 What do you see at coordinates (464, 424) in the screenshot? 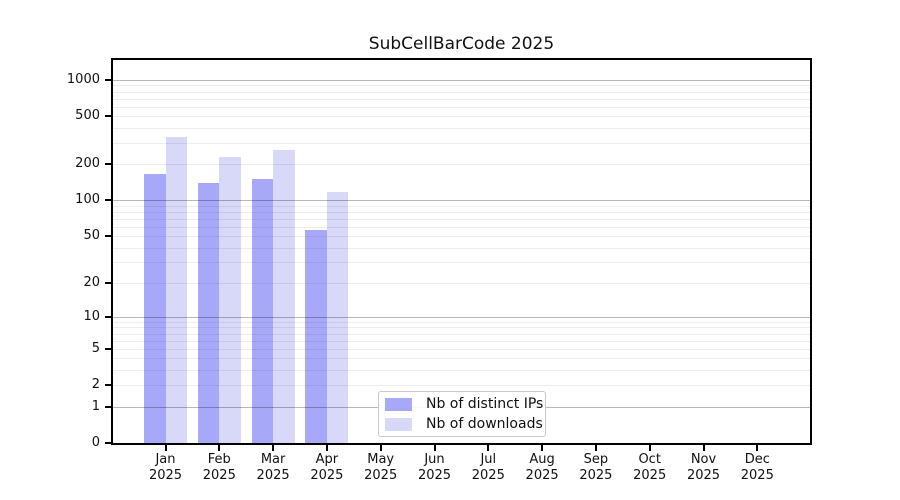
I see `legend-item-downloads: Nb of downloads` at bounding box center [464, 424].